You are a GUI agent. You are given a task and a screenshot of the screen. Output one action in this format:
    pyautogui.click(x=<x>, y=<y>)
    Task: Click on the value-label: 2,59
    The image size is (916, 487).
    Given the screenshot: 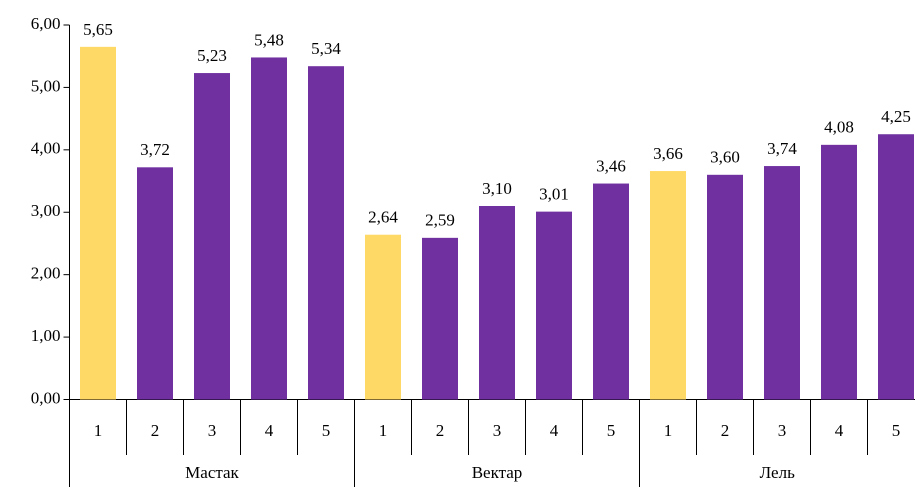 What is the action you would take?
    pyautogui.click(x=440, y=220)
    